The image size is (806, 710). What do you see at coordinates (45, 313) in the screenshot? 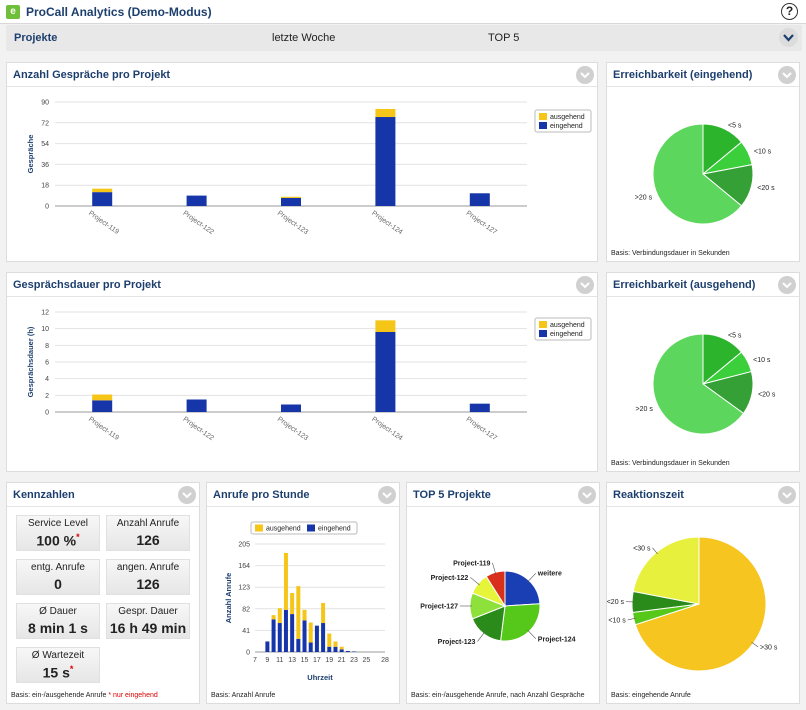
I see `y-tick-label: 12` at bounding box center [45, 313].